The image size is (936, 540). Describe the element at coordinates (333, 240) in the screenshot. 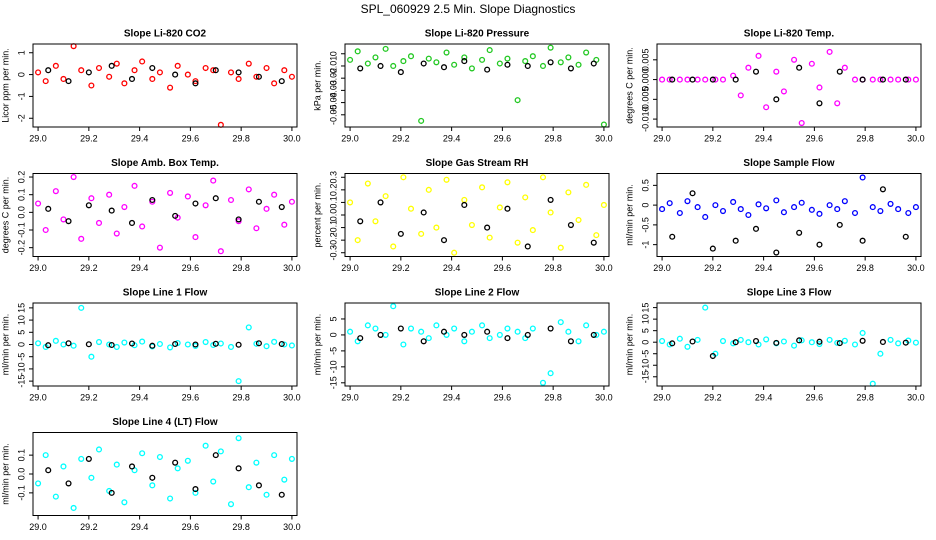

I see `y-tick-label: -0.2` at that location.